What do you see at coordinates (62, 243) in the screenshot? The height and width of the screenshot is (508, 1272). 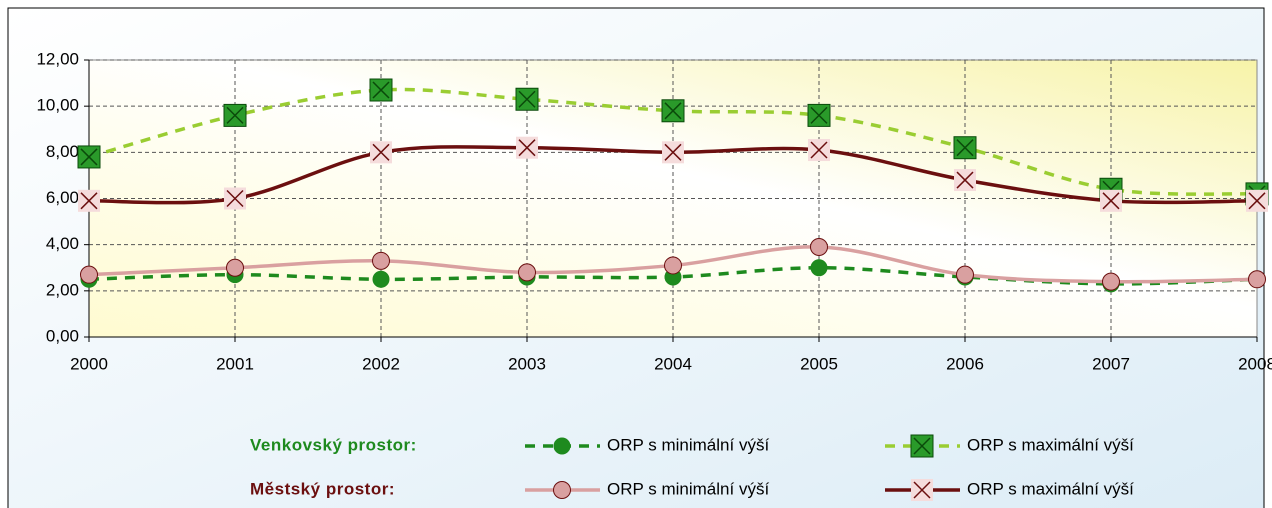 I see `y-tick-label: 4,00` at bounding box center [62, 243].